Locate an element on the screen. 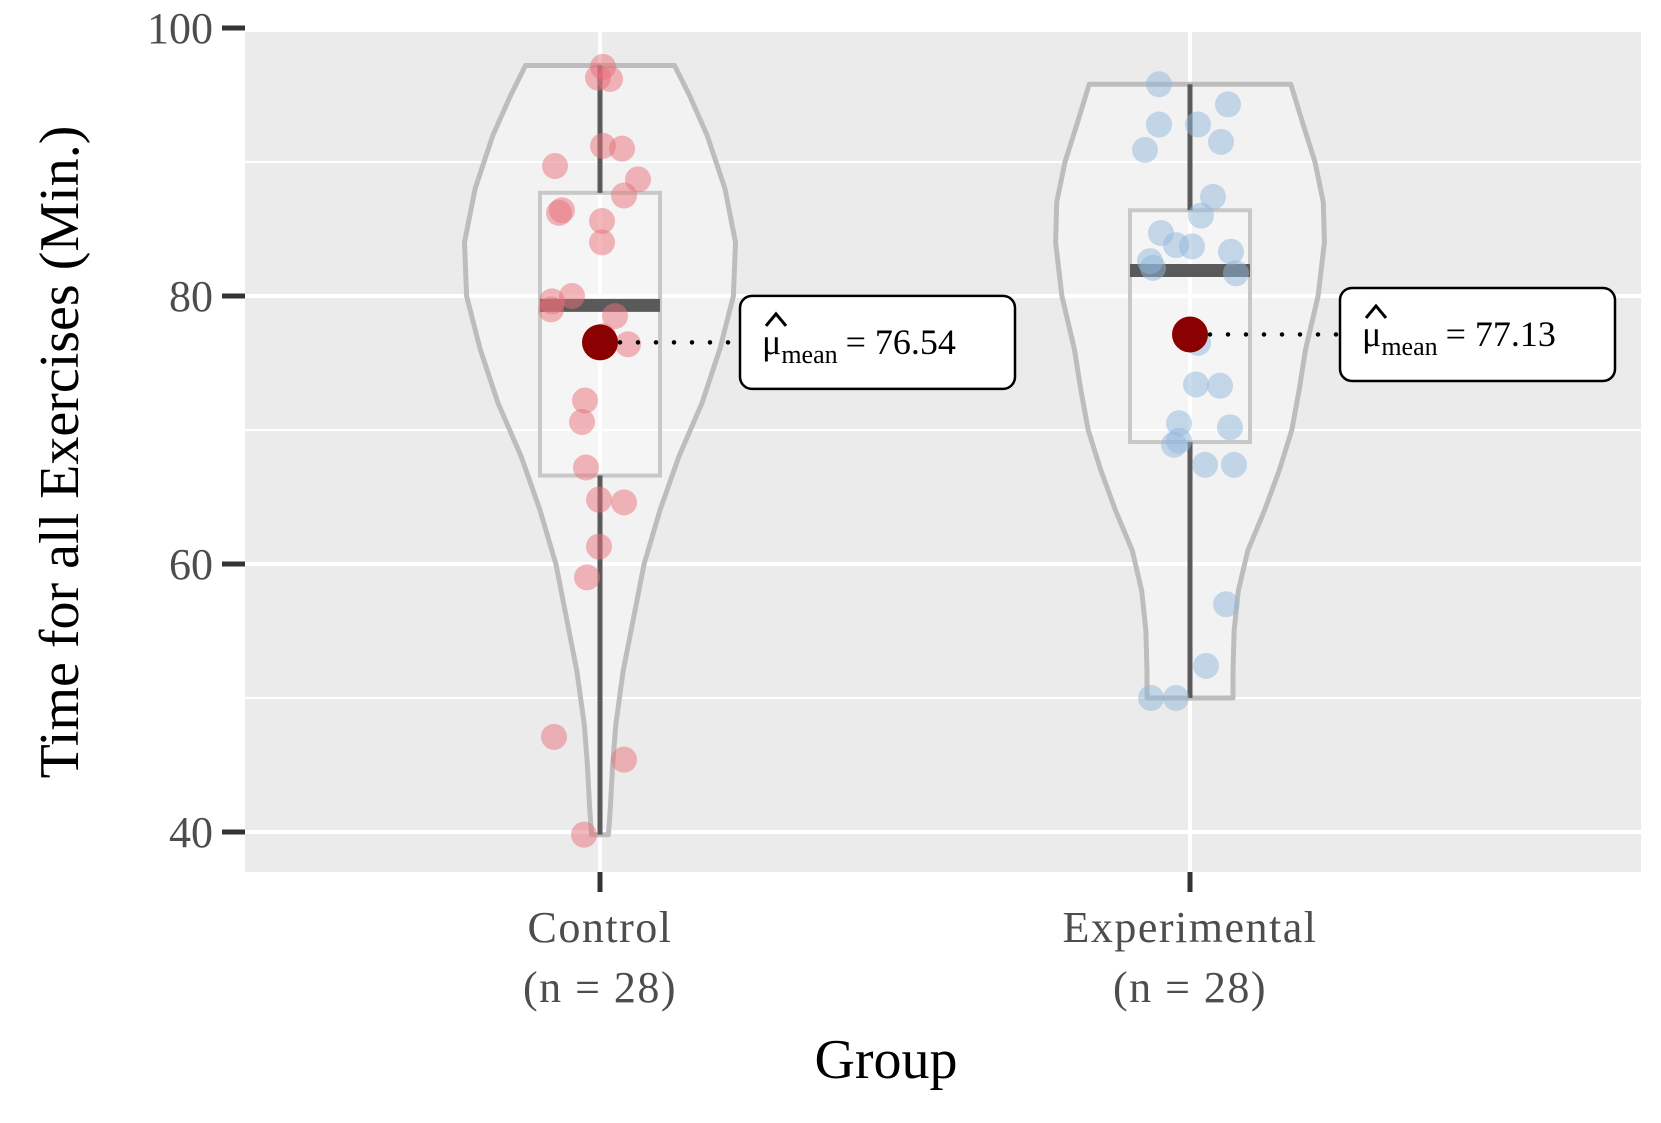  mean-label-box-control is located at coordinates (877, 342).